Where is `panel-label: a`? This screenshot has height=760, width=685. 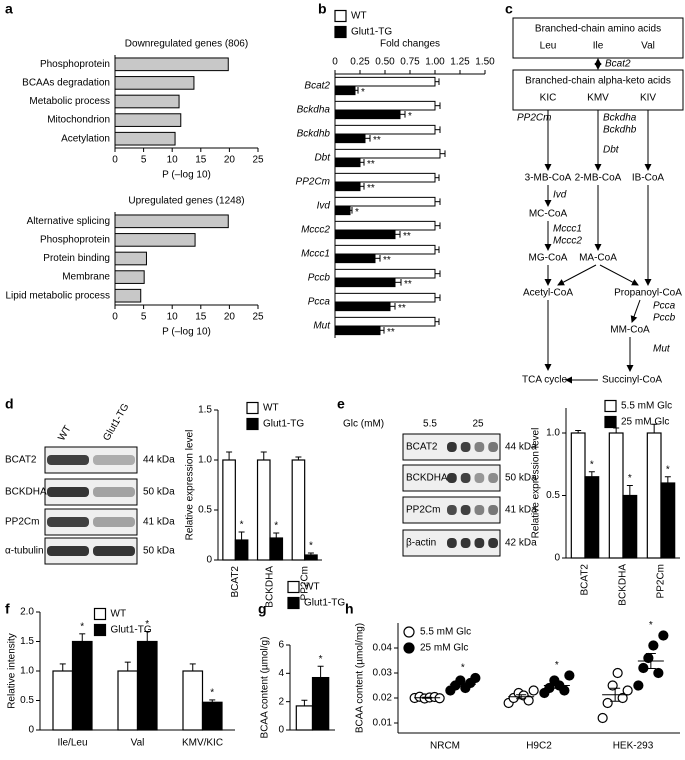 panel-label: a is located at coordinates (9, 9).